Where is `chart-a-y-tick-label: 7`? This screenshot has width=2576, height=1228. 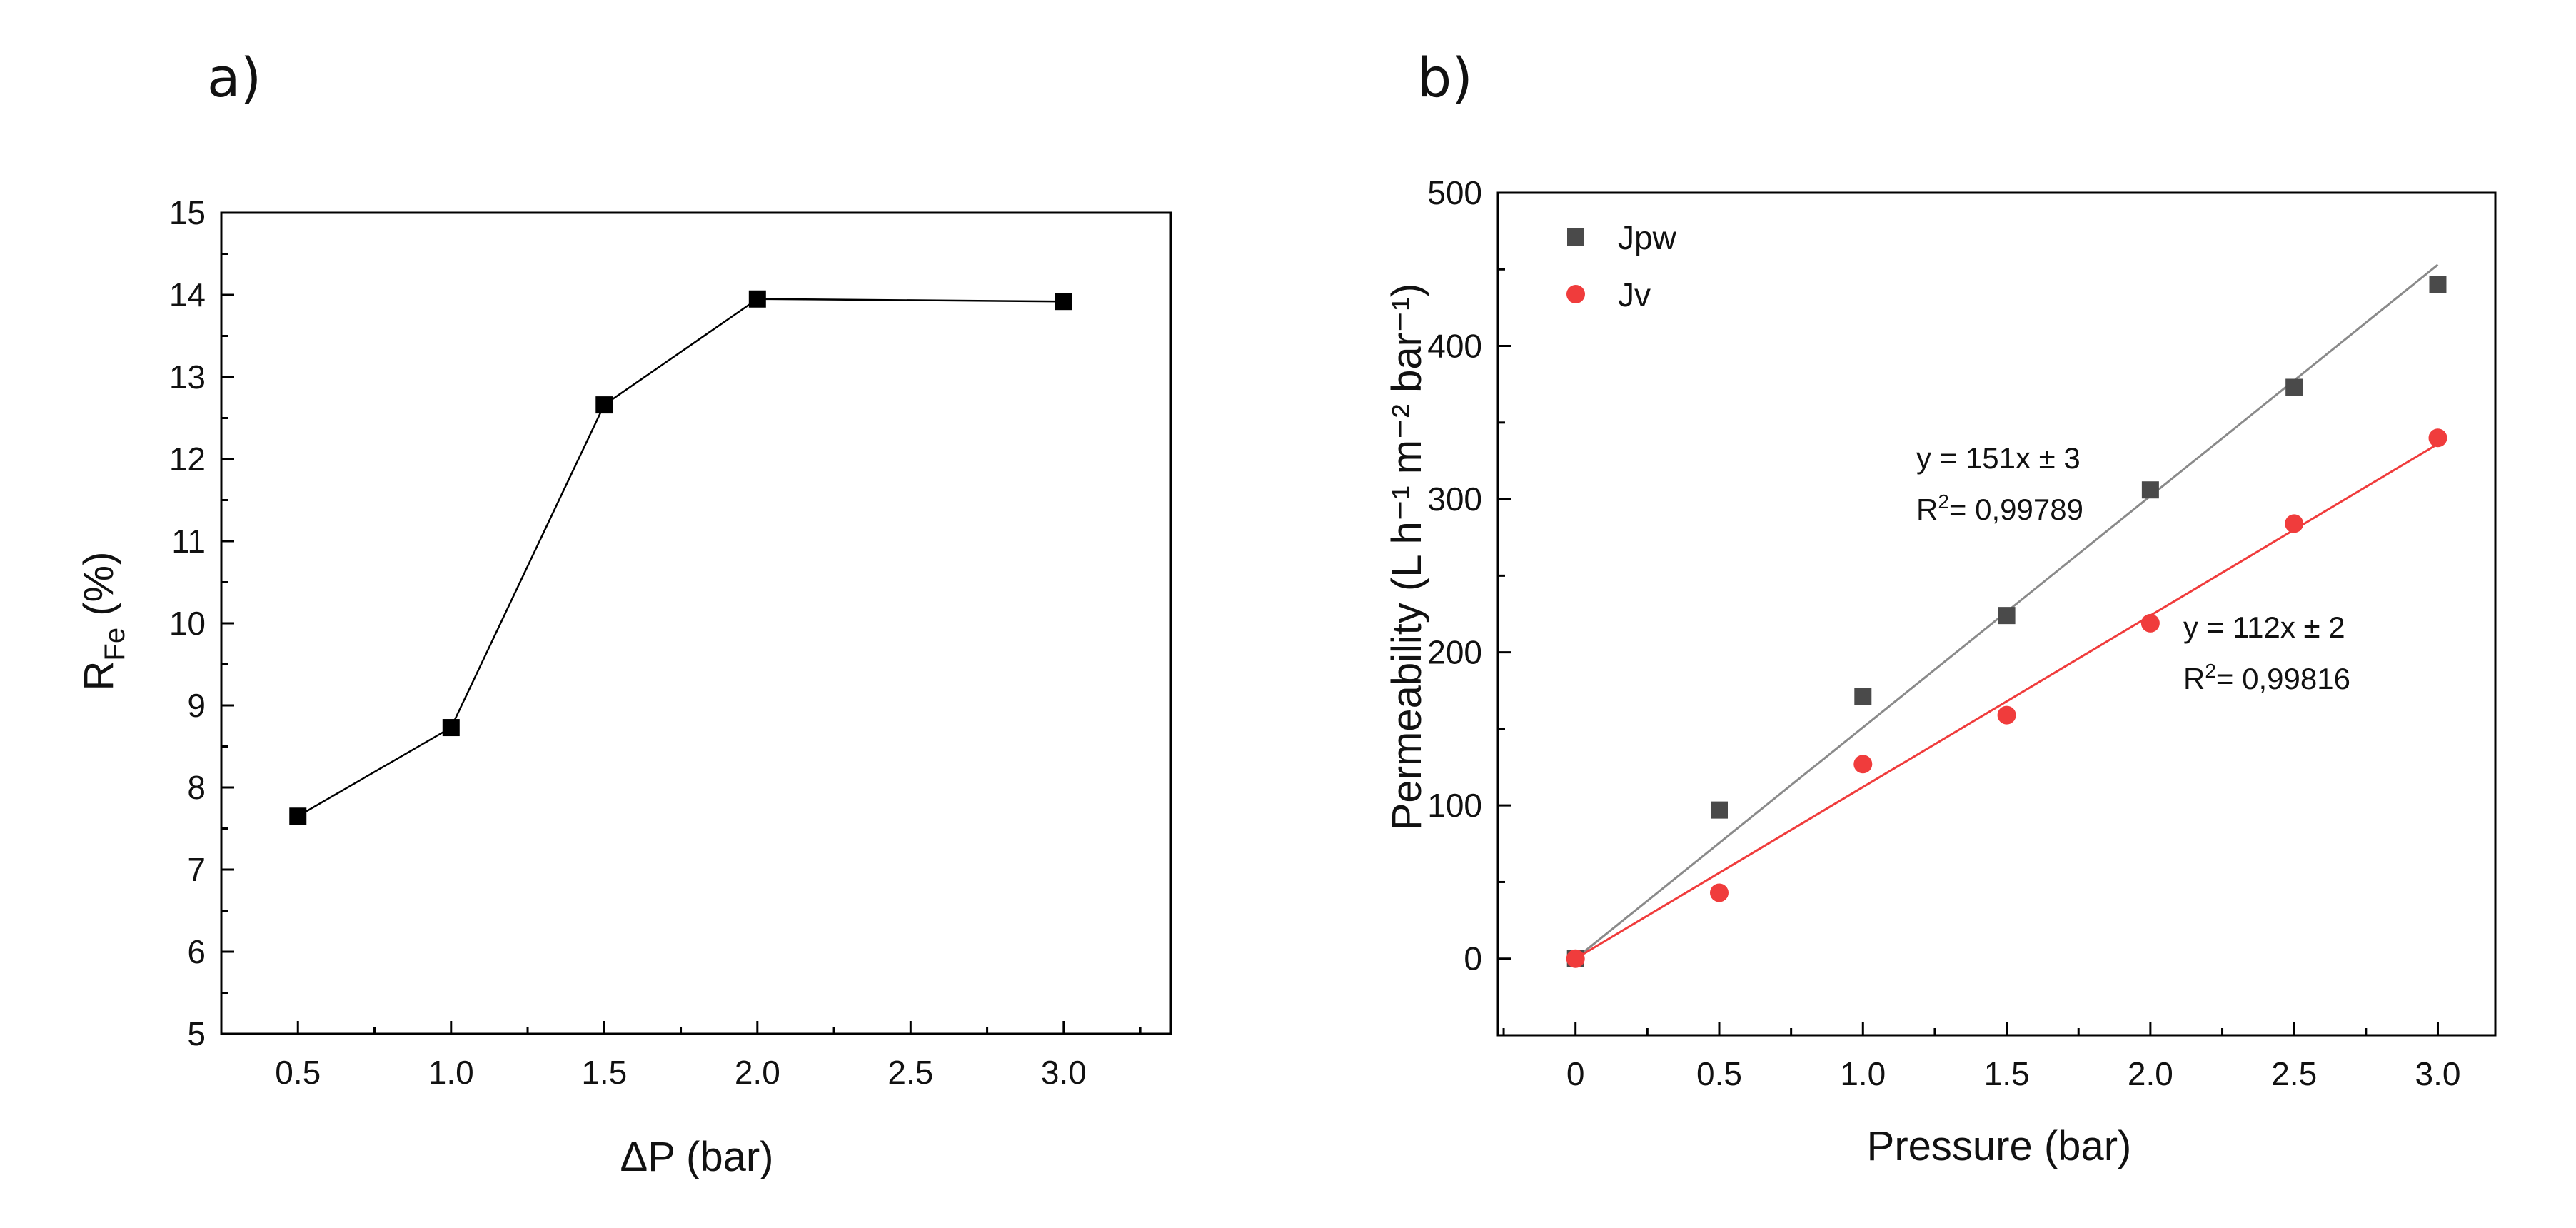 chart-a-y-tick-label: 7 is located at coordinates (197, 869).